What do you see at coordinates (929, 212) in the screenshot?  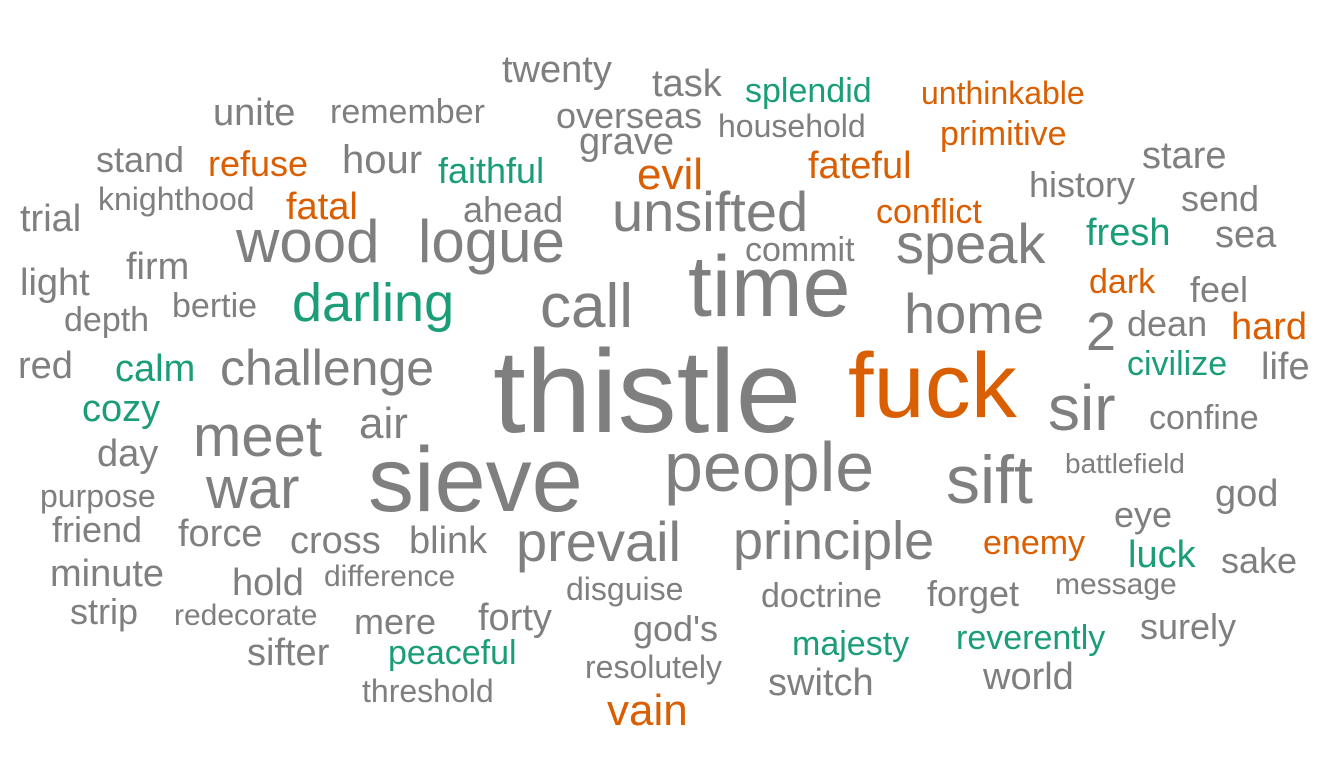 I see `word-conflict: conflict` at bounding box center [929, 212].